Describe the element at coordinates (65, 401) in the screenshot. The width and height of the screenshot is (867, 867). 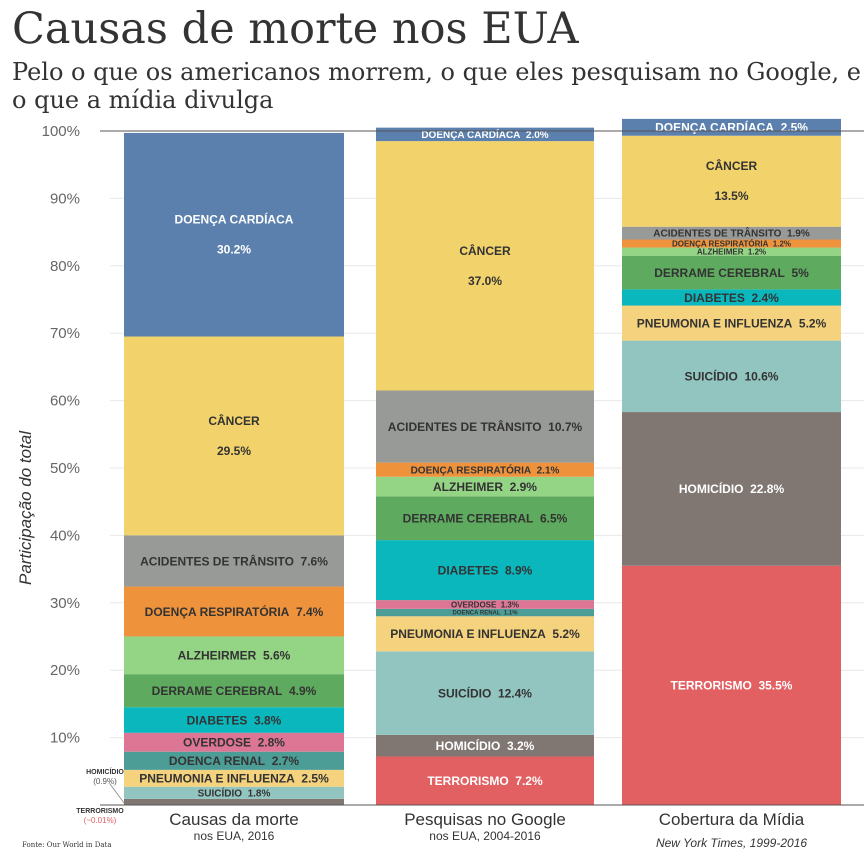
I see `y-tick-label: 60%` at that location.